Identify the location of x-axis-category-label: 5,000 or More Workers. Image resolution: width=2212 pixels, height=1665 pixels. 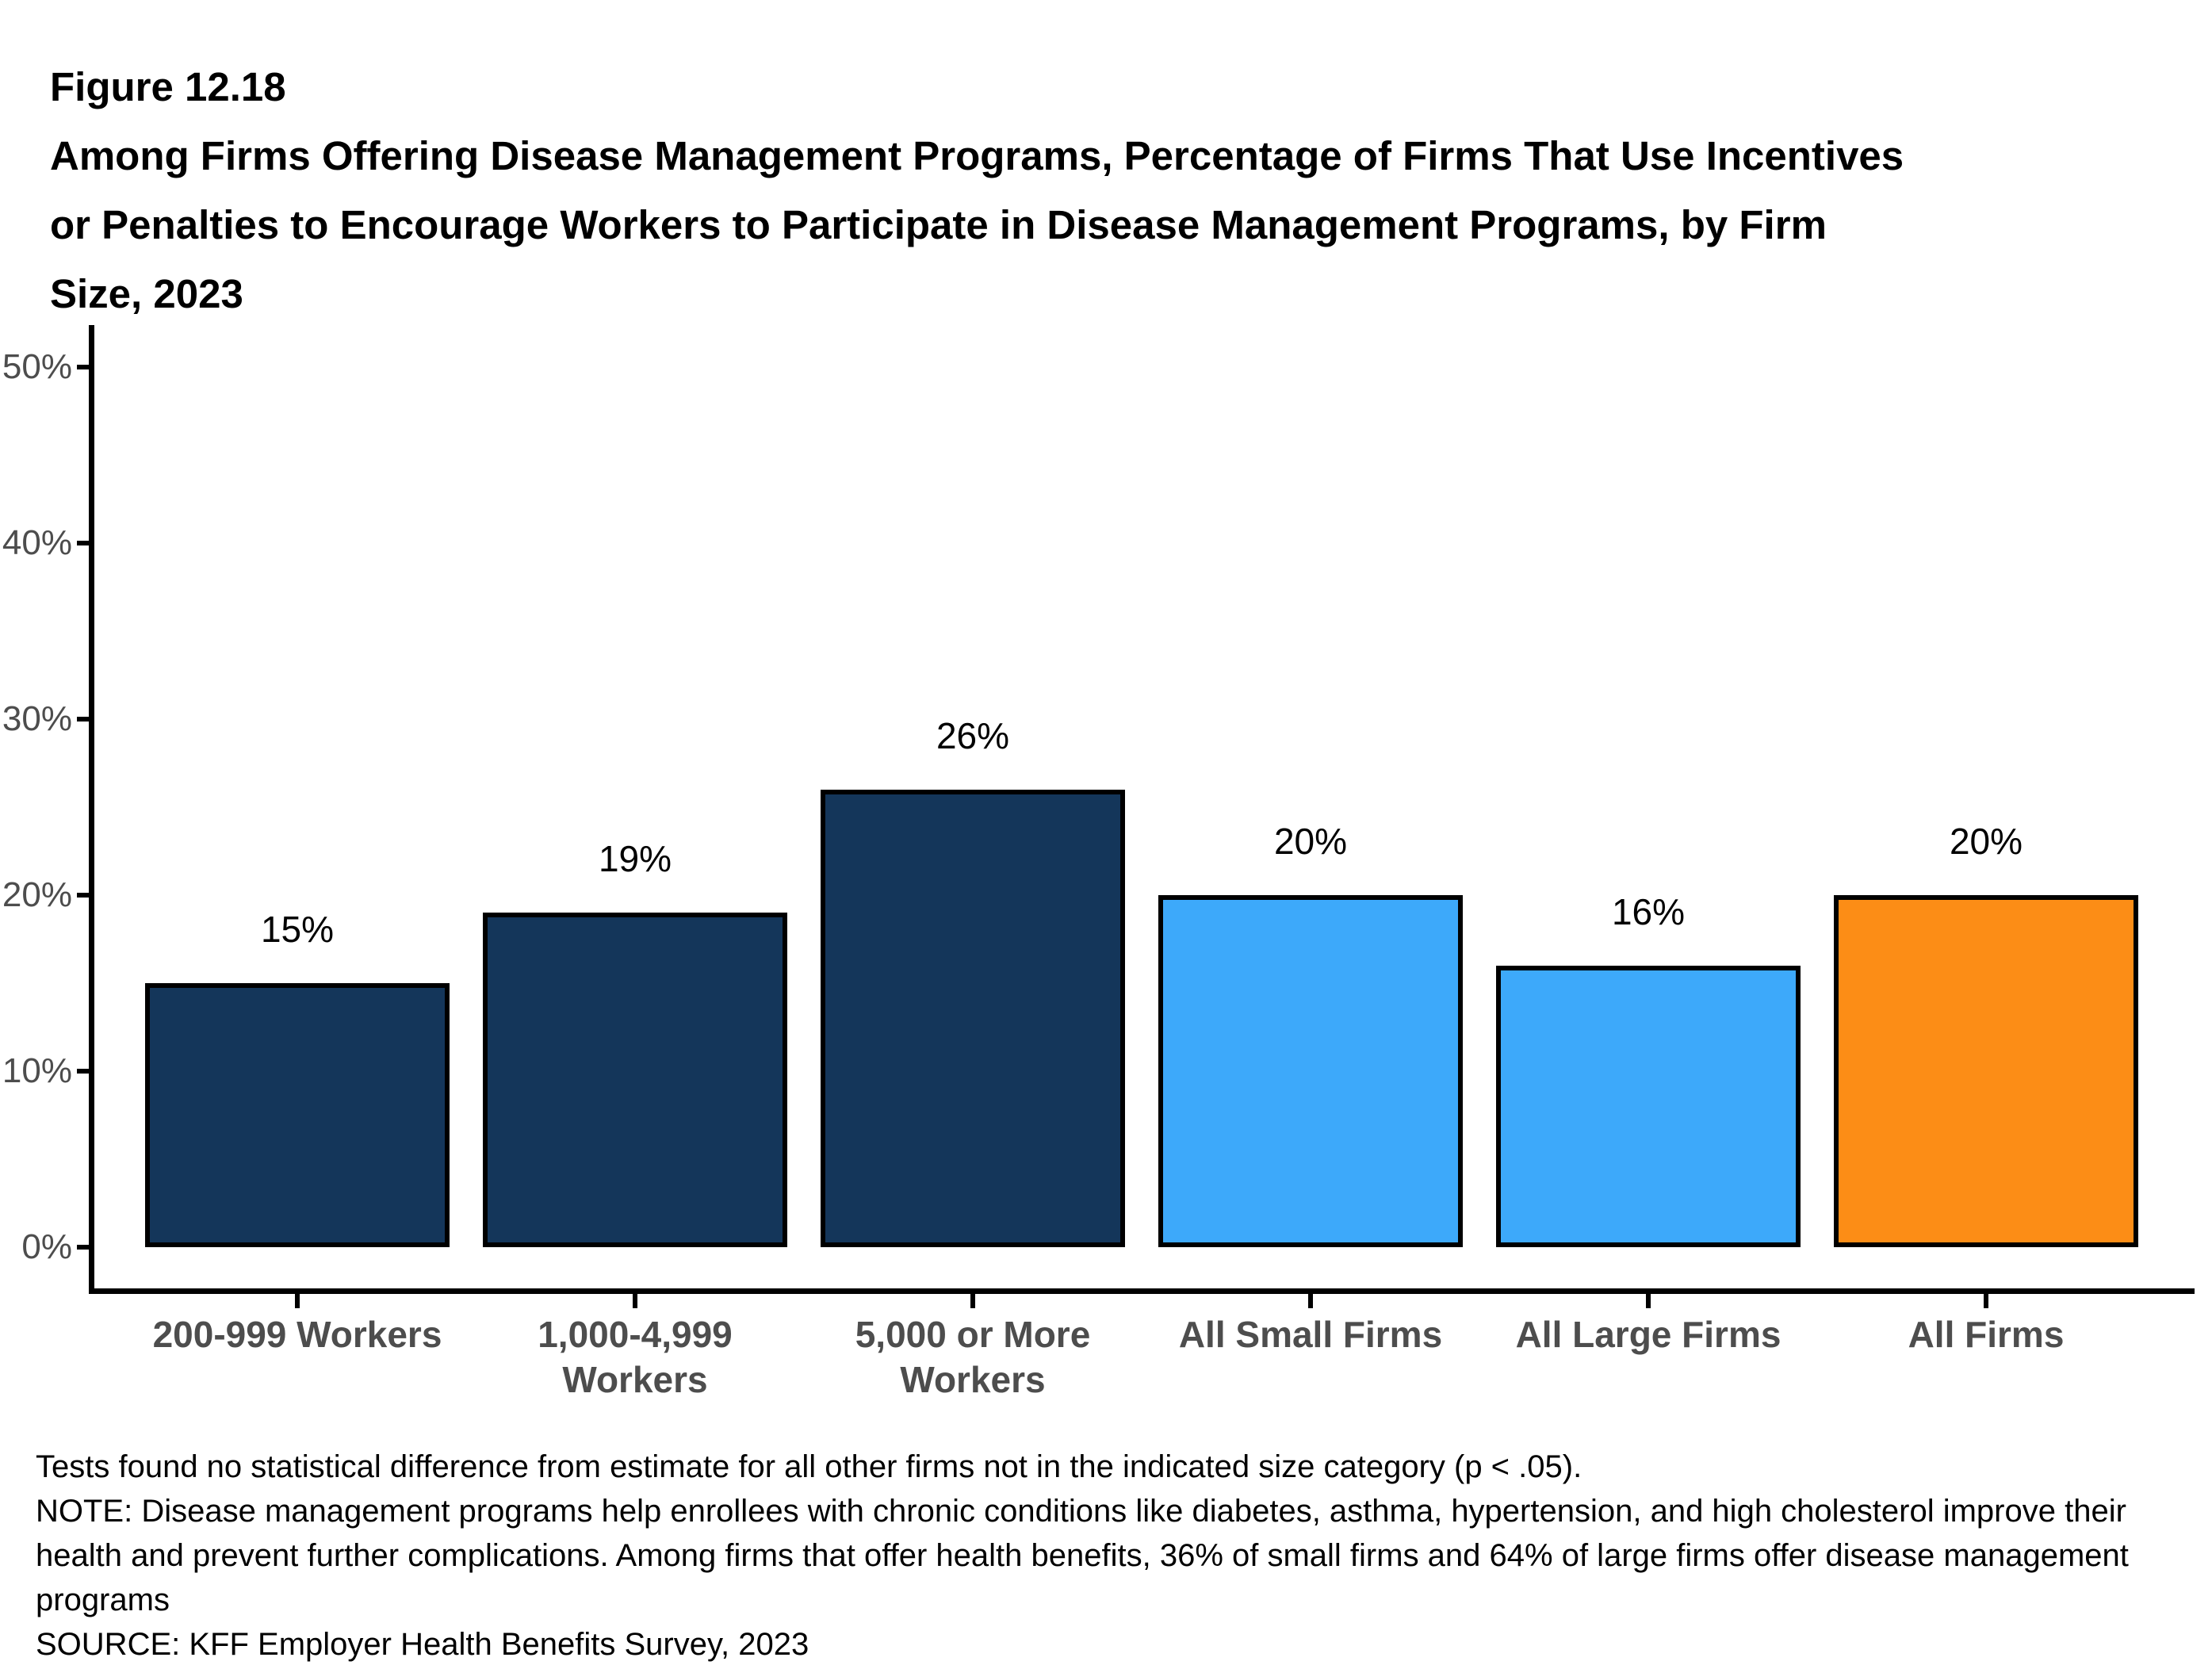
(973, 1357).